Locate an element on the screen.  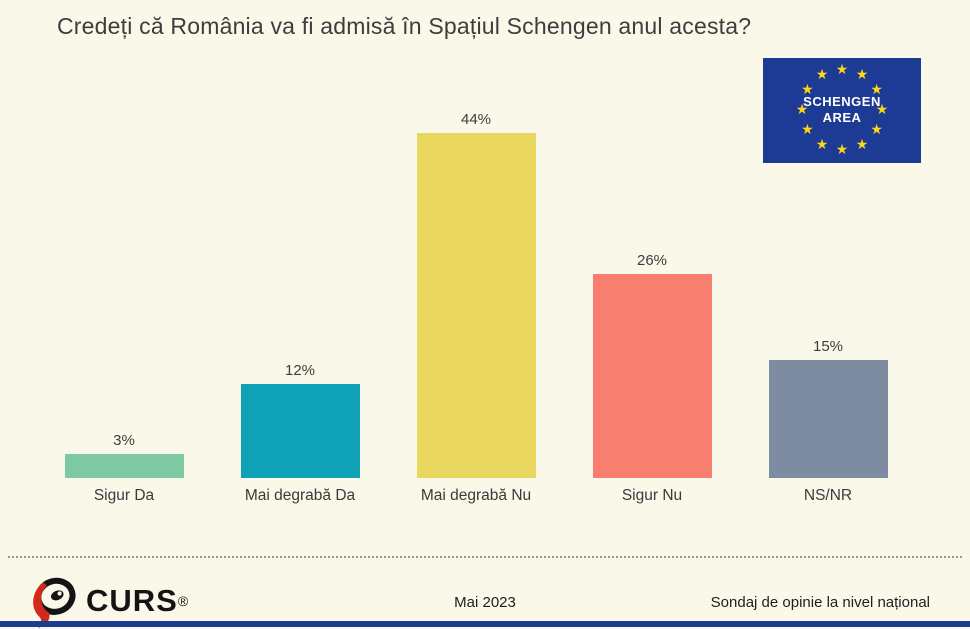
bar-value-label-mai-degrab-da: 12% is located at coordinates (300, 370).